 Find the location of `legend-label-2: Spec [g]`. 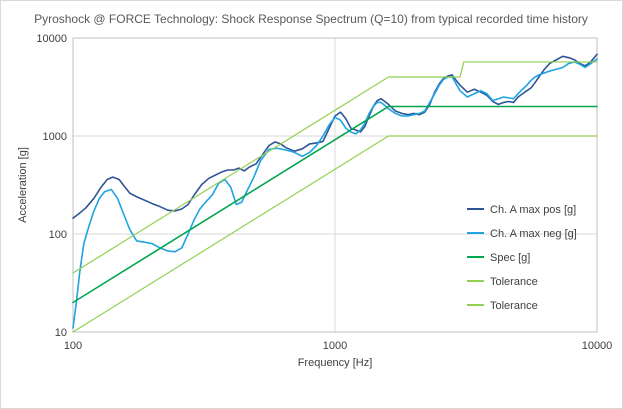

legend-label-2: Spec [g] is located at coordinates (510, 258).